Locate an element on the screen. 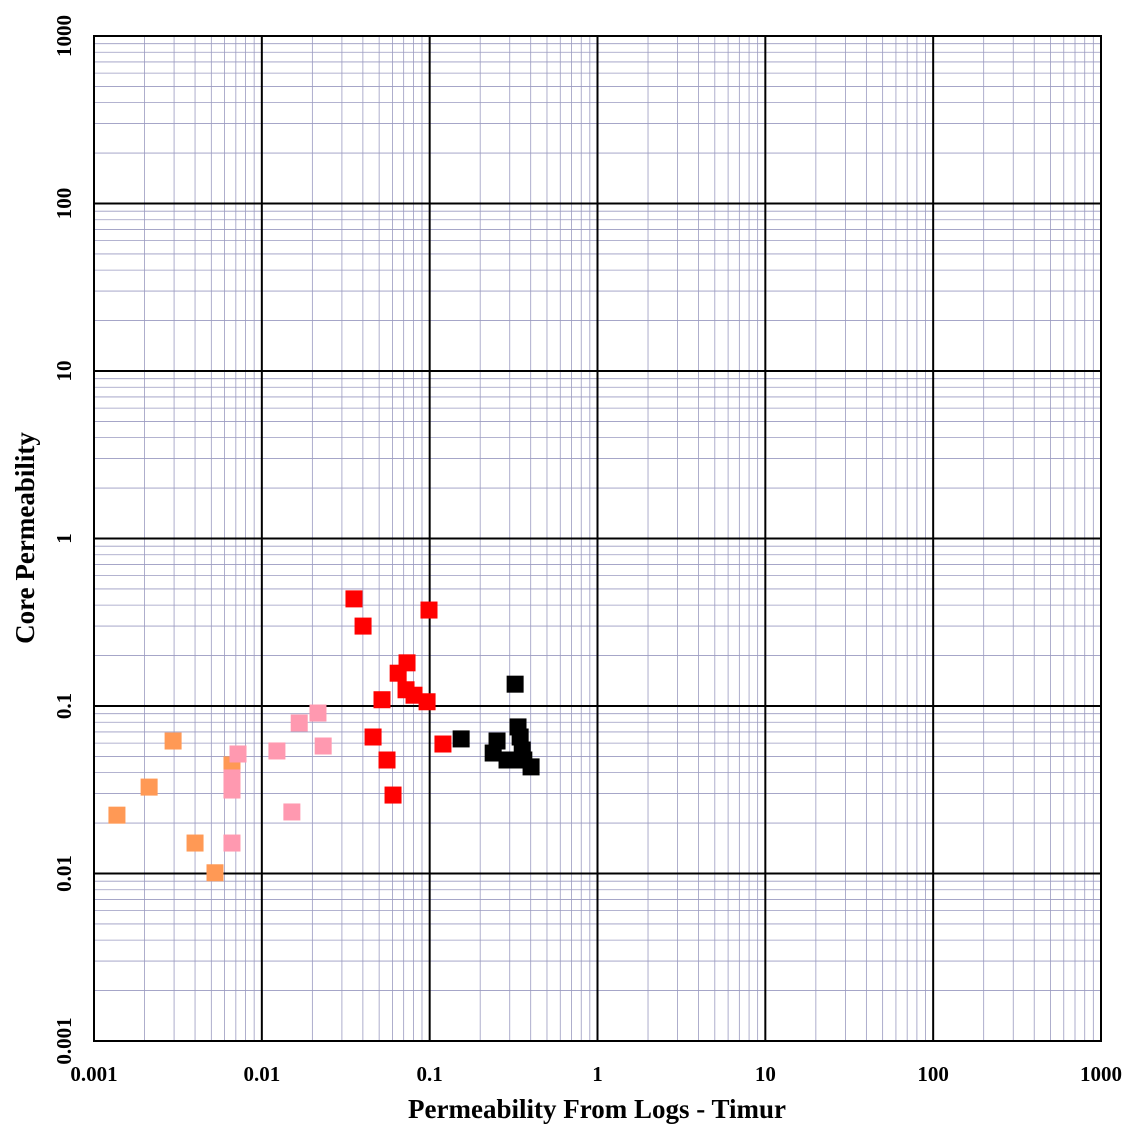 This screenshot has width=1135, height=1132. y-tick-label: 10 is located at coordinates (64, 371).